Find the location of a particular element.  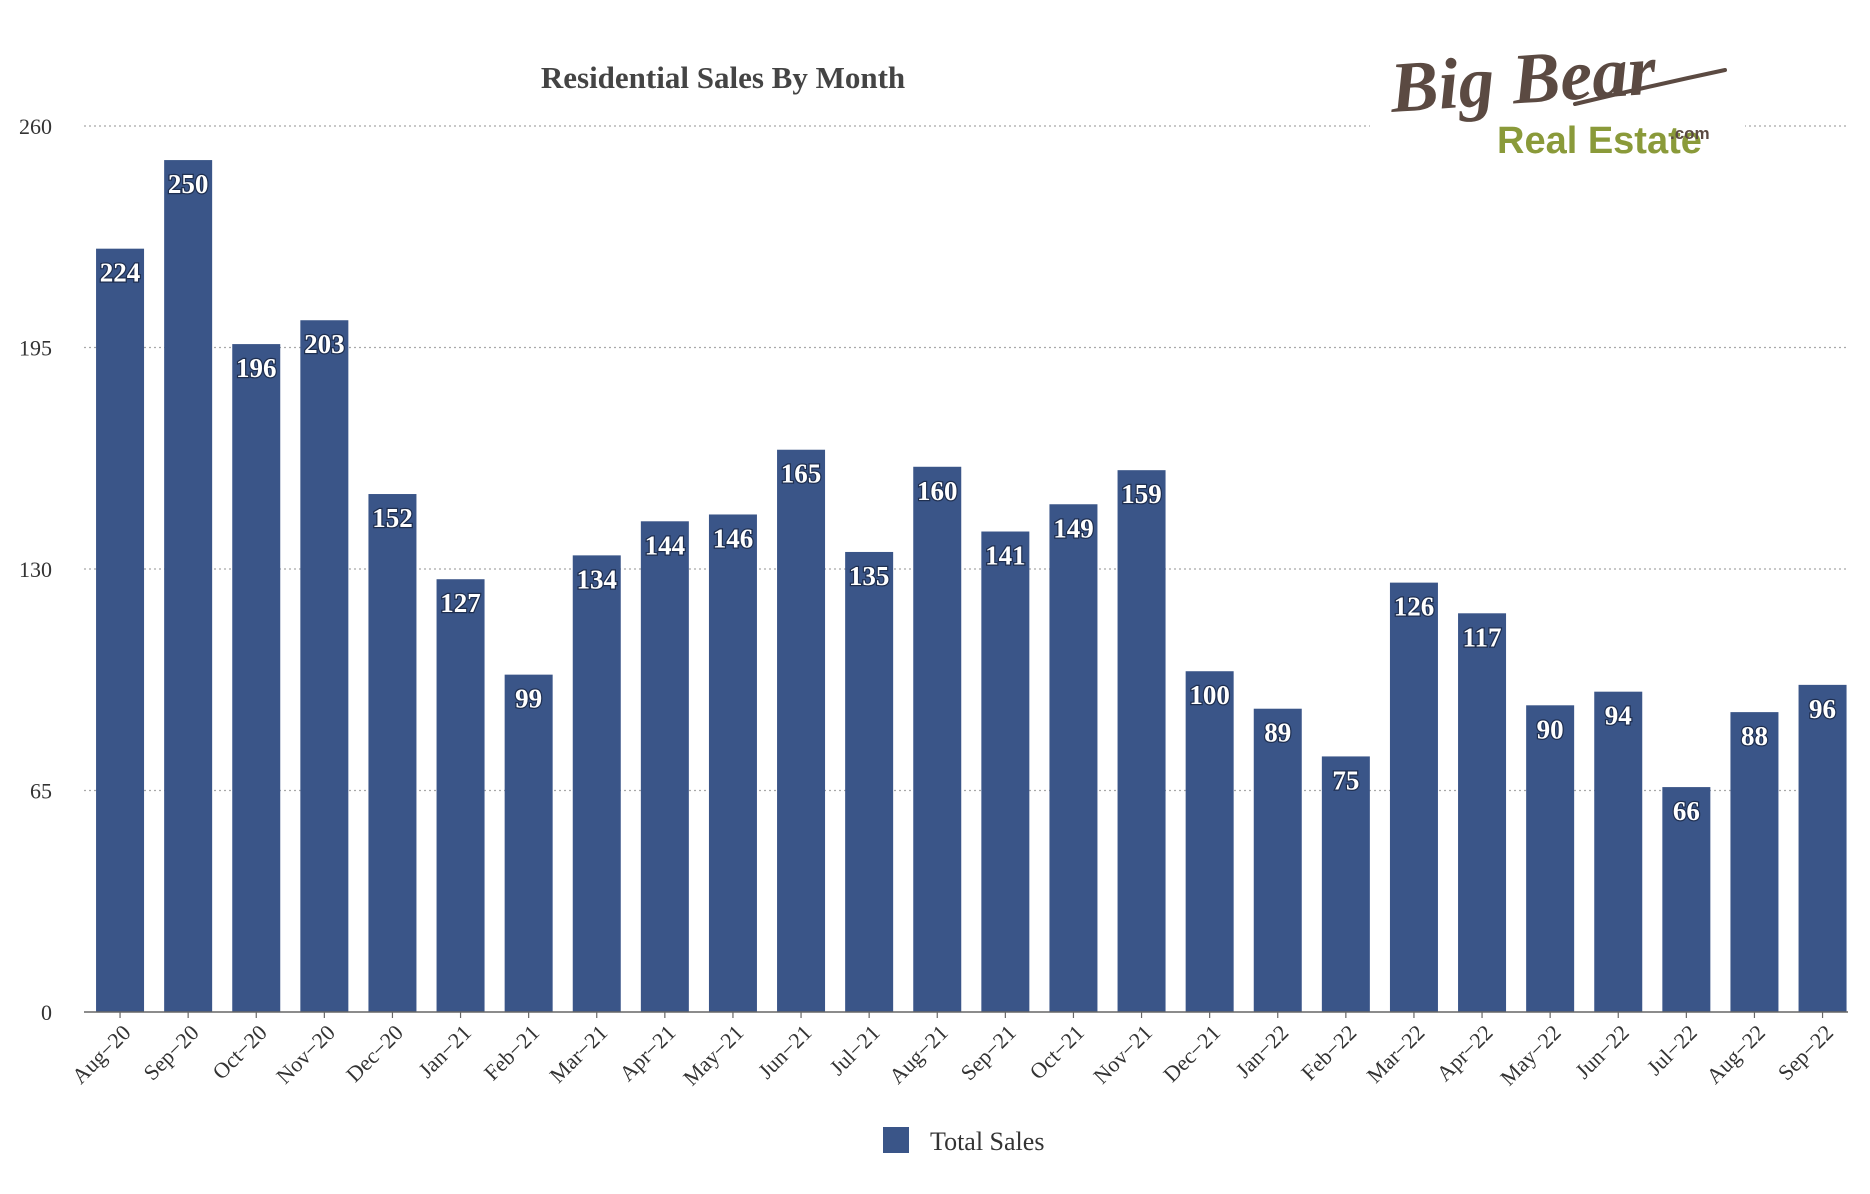

data-label: 135 is located at coordinates (869, 576).